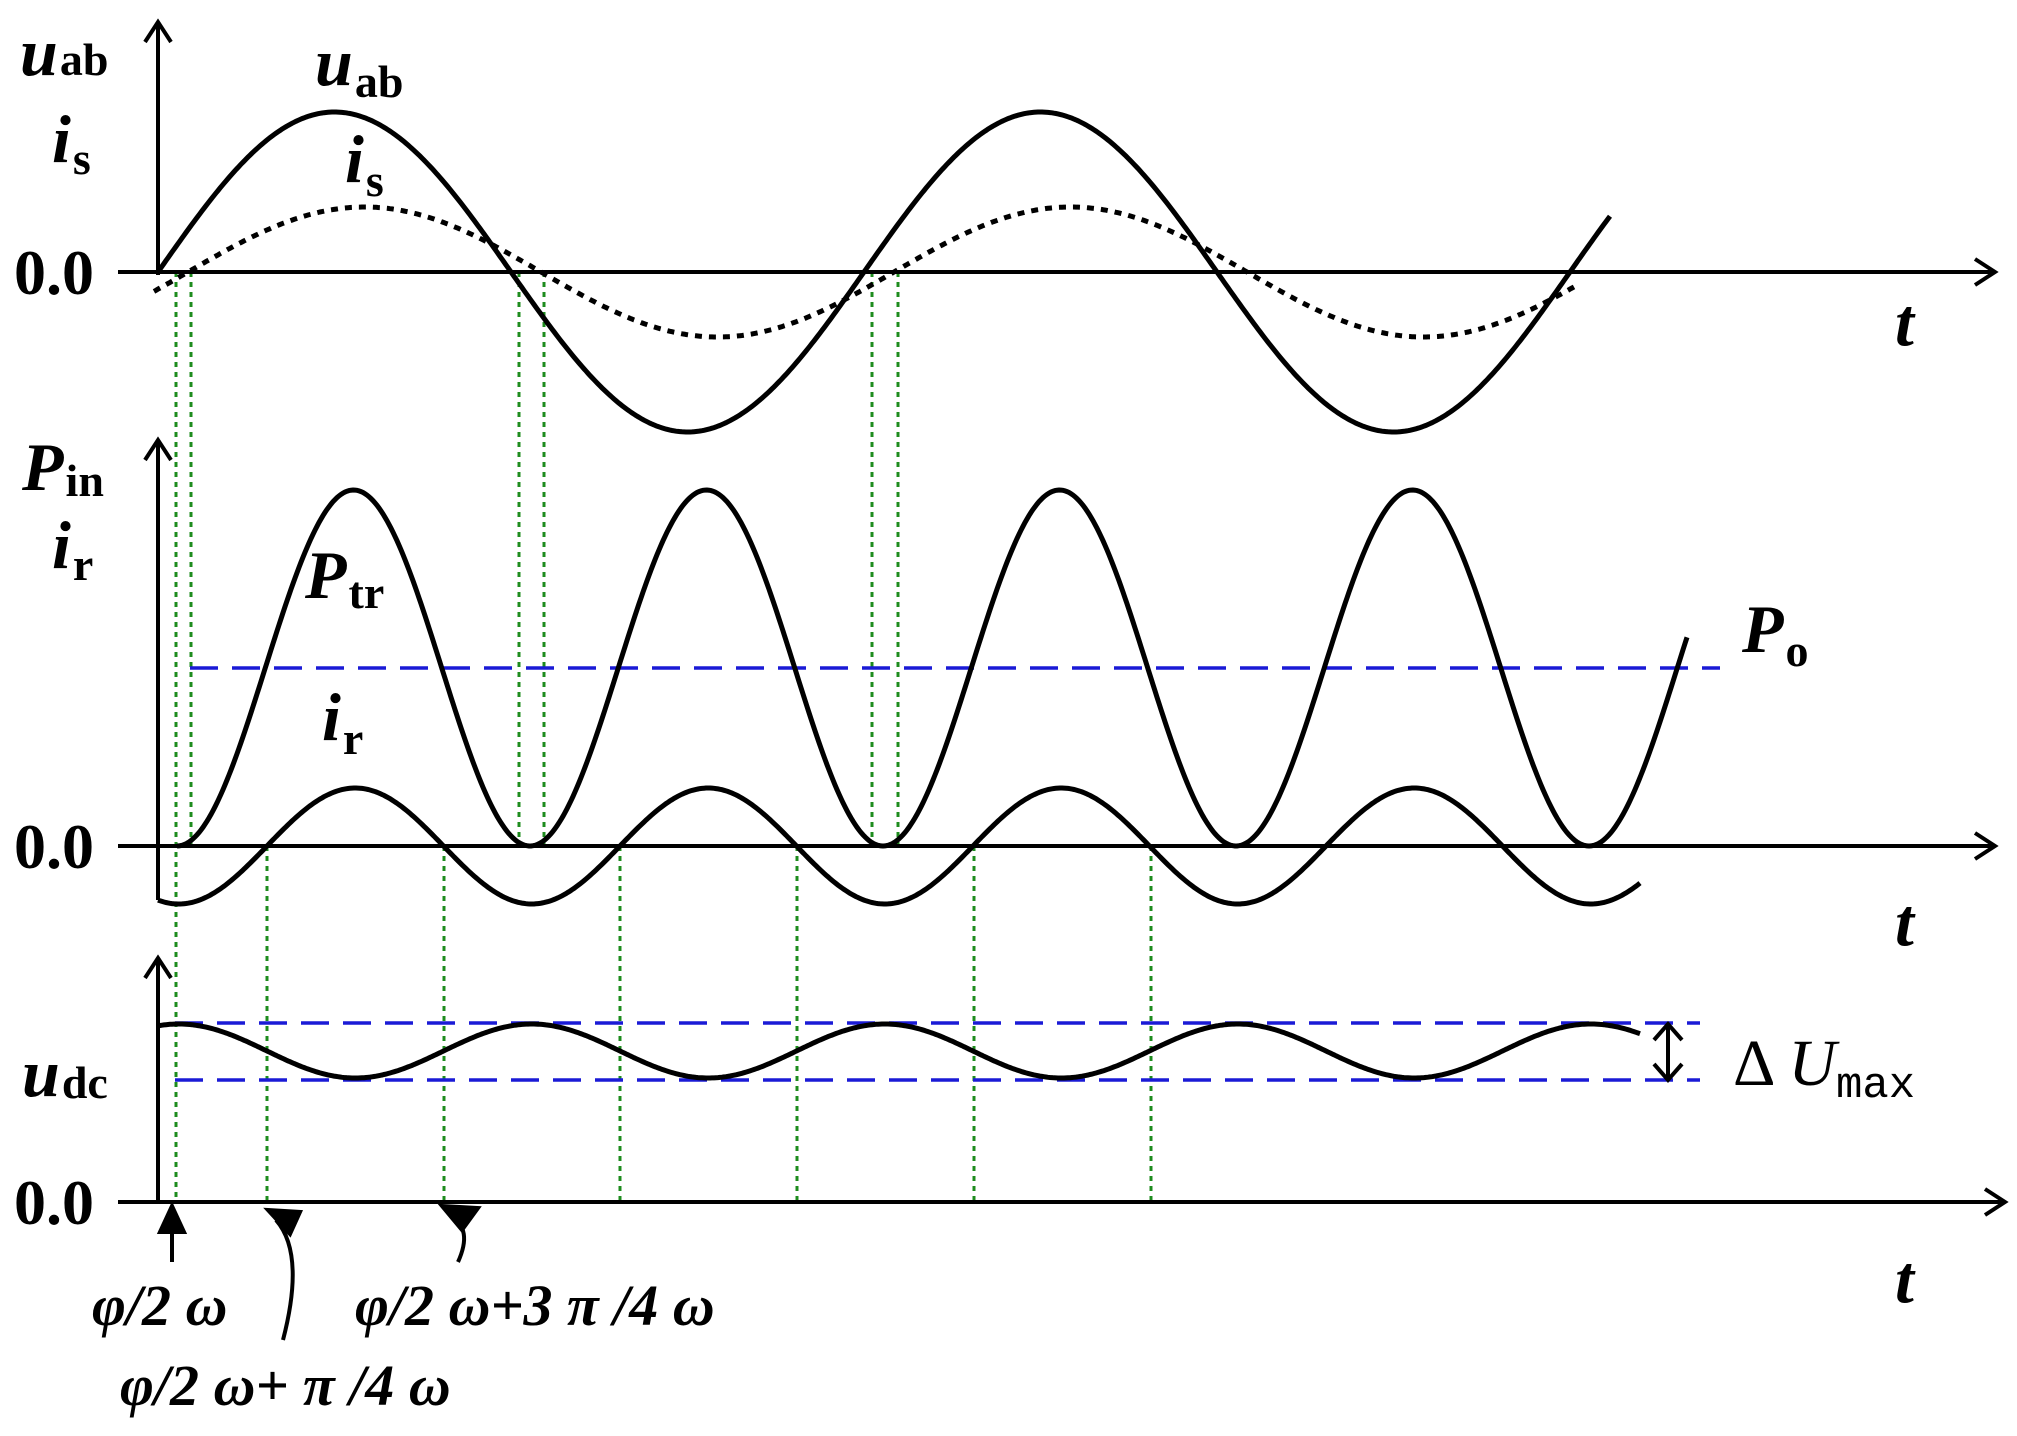 The width and height of the screenshot is (2017, 1436). I want to click on ann3-arrow-head, so click(459, 1218).